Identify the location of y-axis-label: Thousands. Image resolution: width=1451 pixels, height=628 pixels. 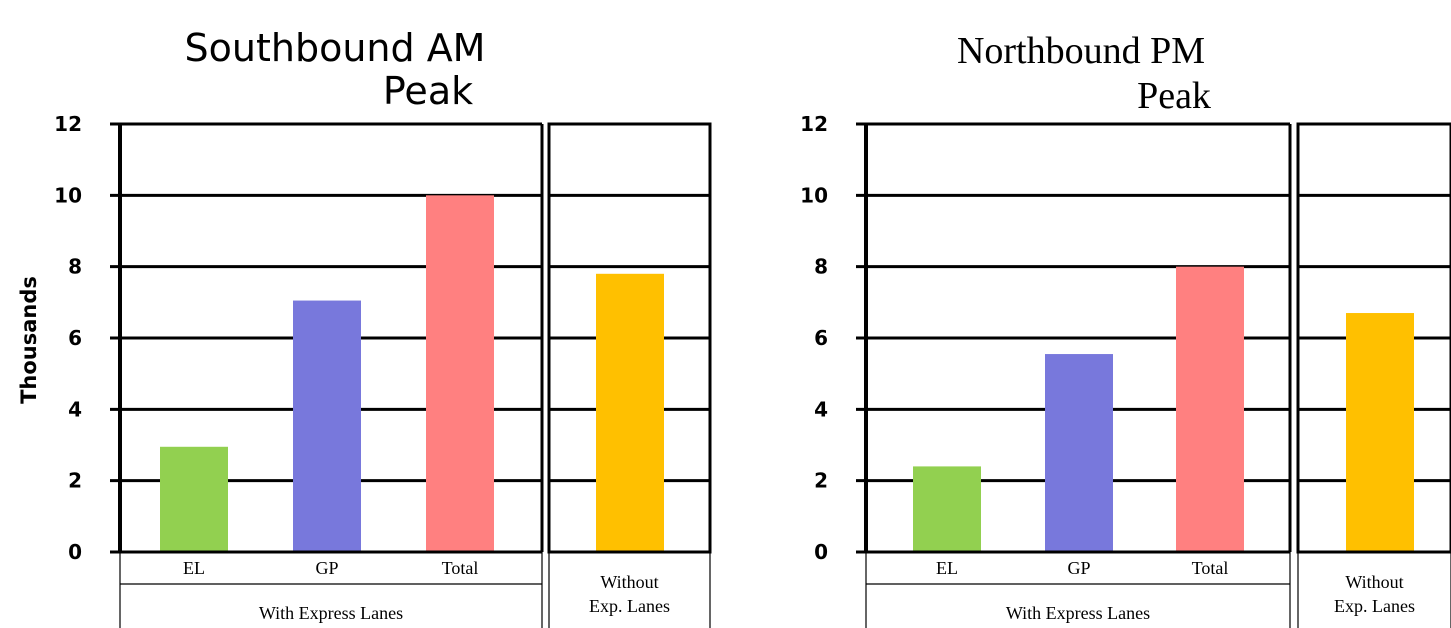
(29, 340).